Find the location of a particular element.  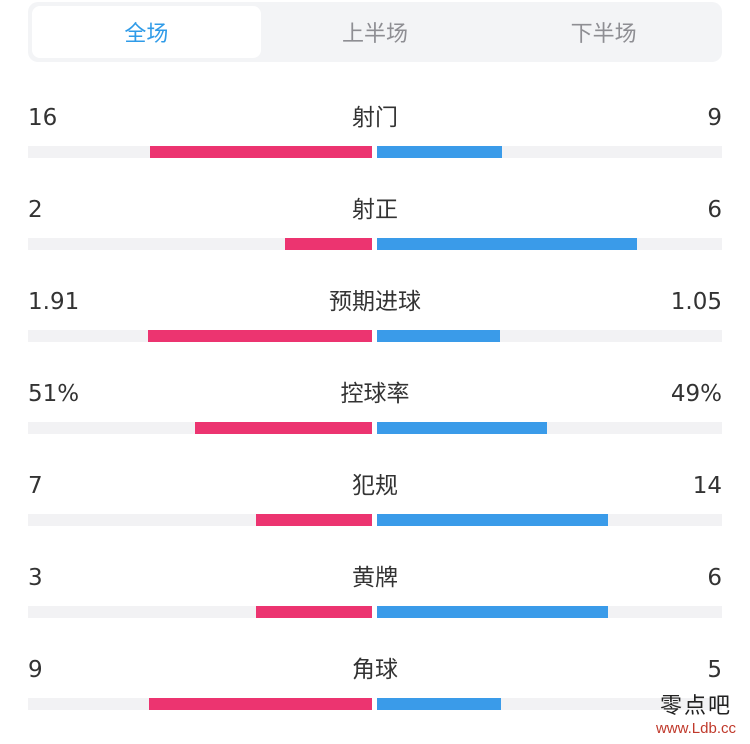

stat-label: 射门 is located at coordinates (375, 118).